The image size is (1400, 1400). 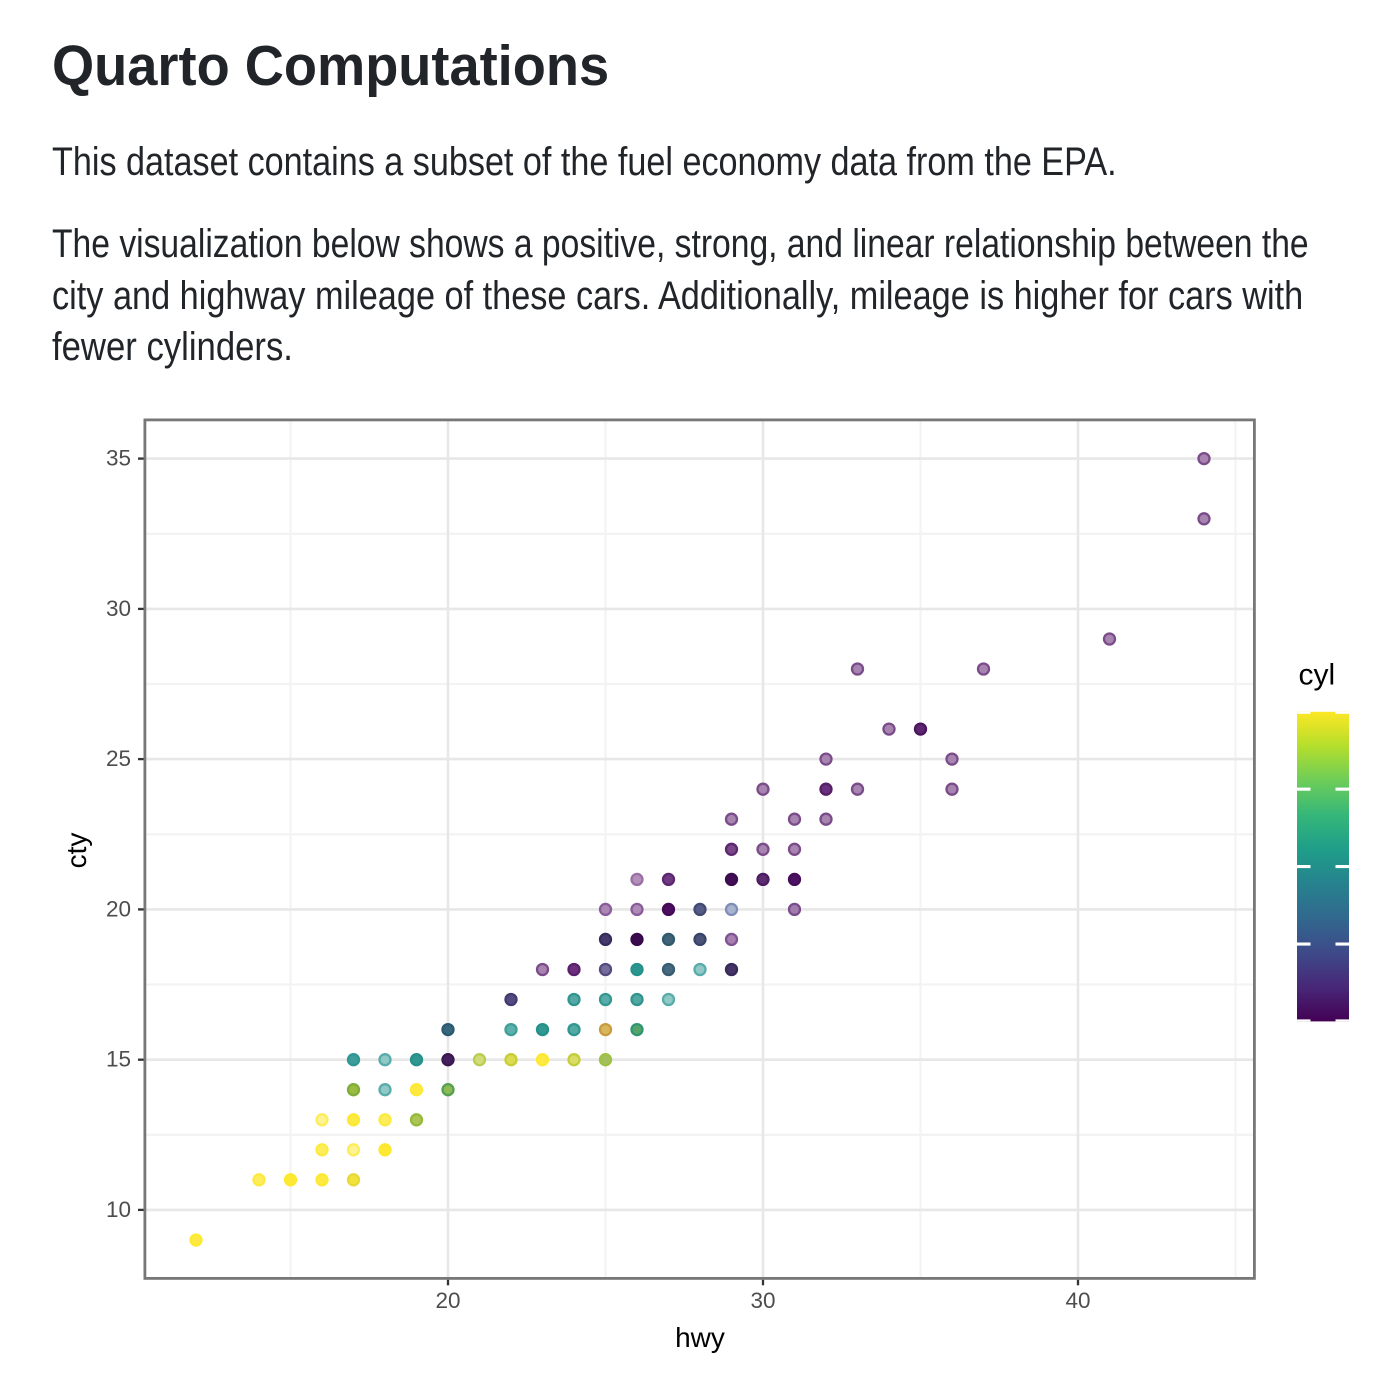 What do you see at coordinates (118, 458) in the screenshot?
I see `svg-text: 35` at bounding box center [118, 458].